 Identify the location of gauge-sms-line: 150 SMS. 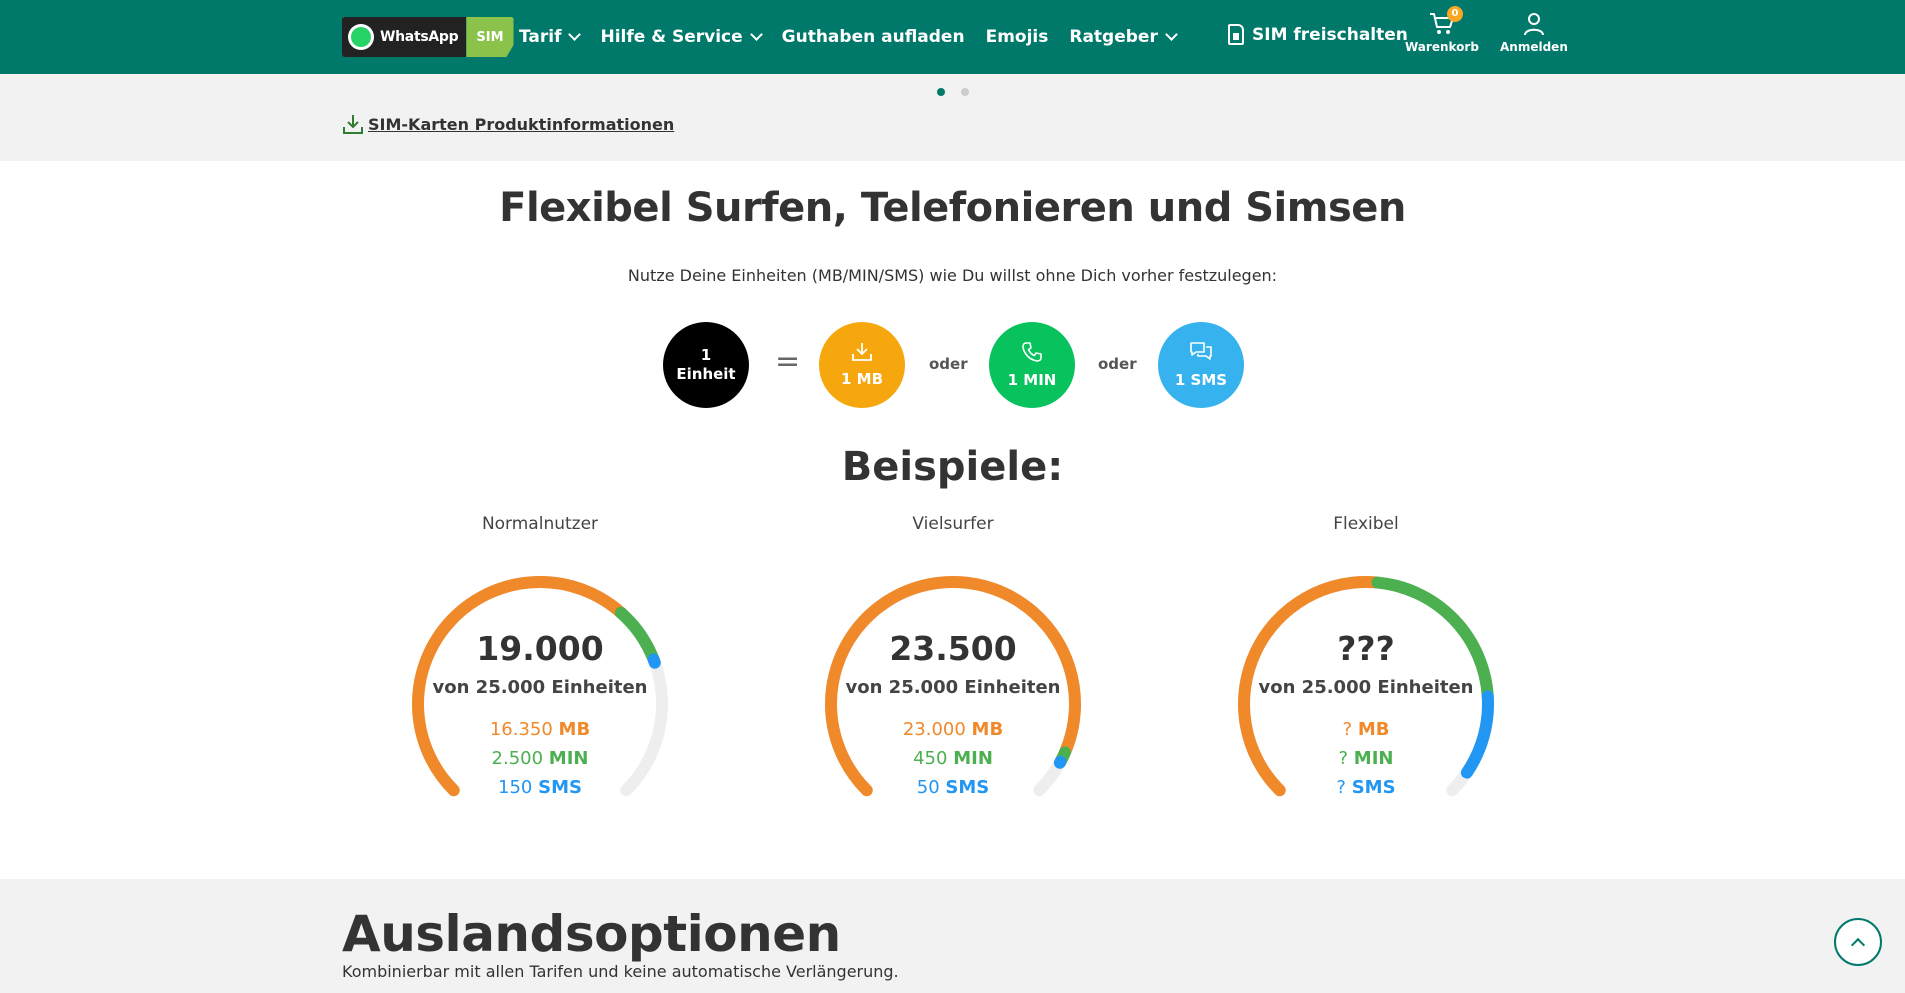
(540, 787).